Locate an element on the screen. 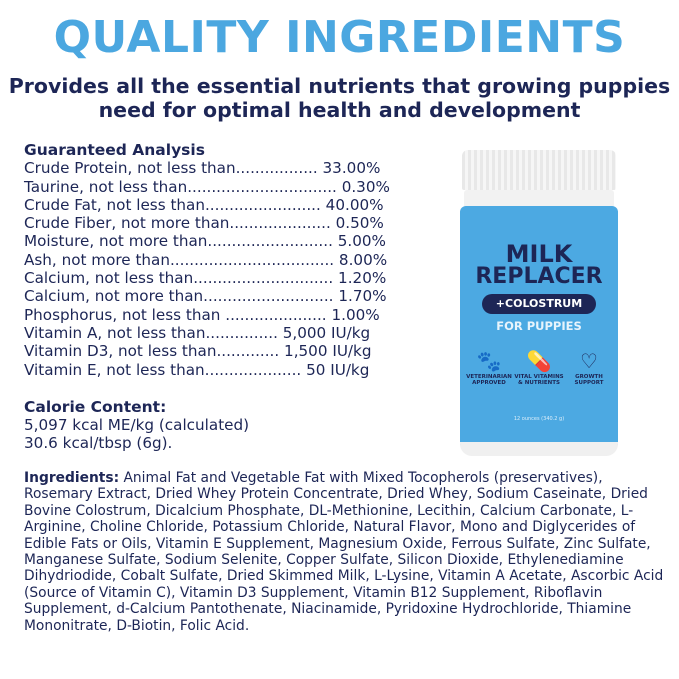  heart-check-icon: ♡ is located at coordinates (589, 361).